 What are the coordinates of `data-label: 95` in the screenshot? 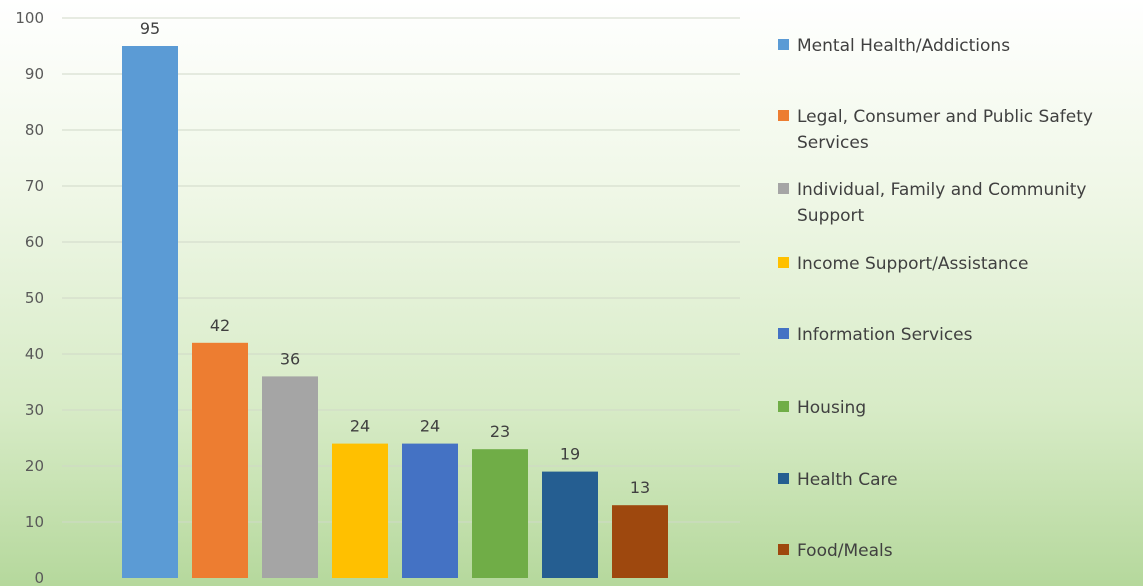 It's located at (150, 28).